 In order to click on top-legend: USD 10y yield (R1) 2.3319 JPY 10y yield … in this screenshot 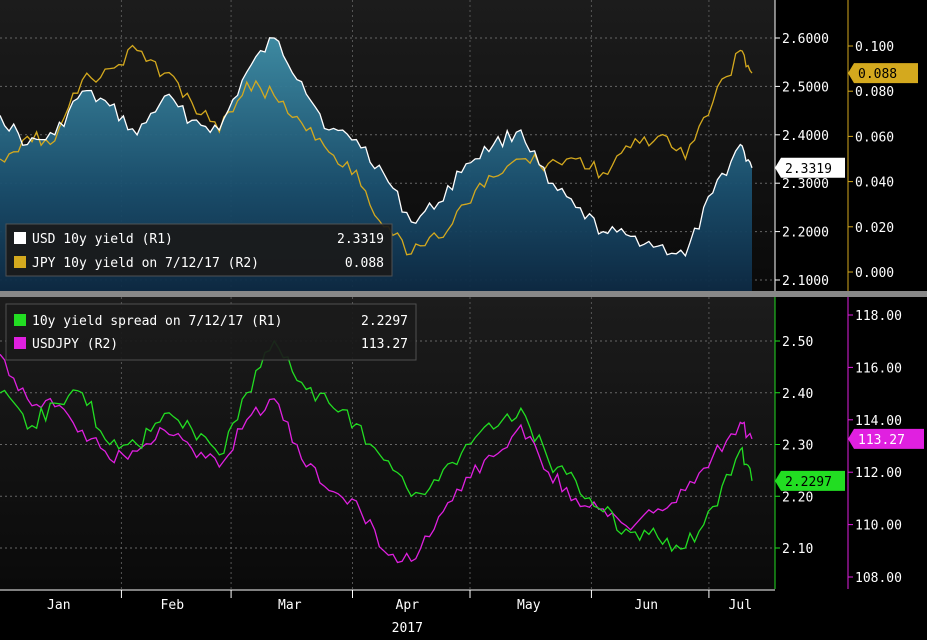, I will do `click(199, 250)`.